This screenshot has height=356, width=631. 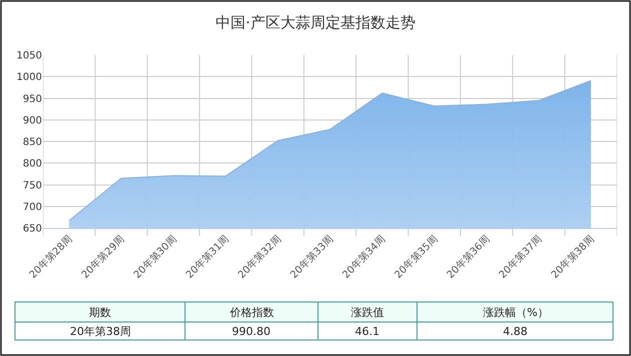 What do you see at coordinates (260, 257) in the screenshot?
I see `x-tick-label: 20年第32周` at bounding box center [260, 257].